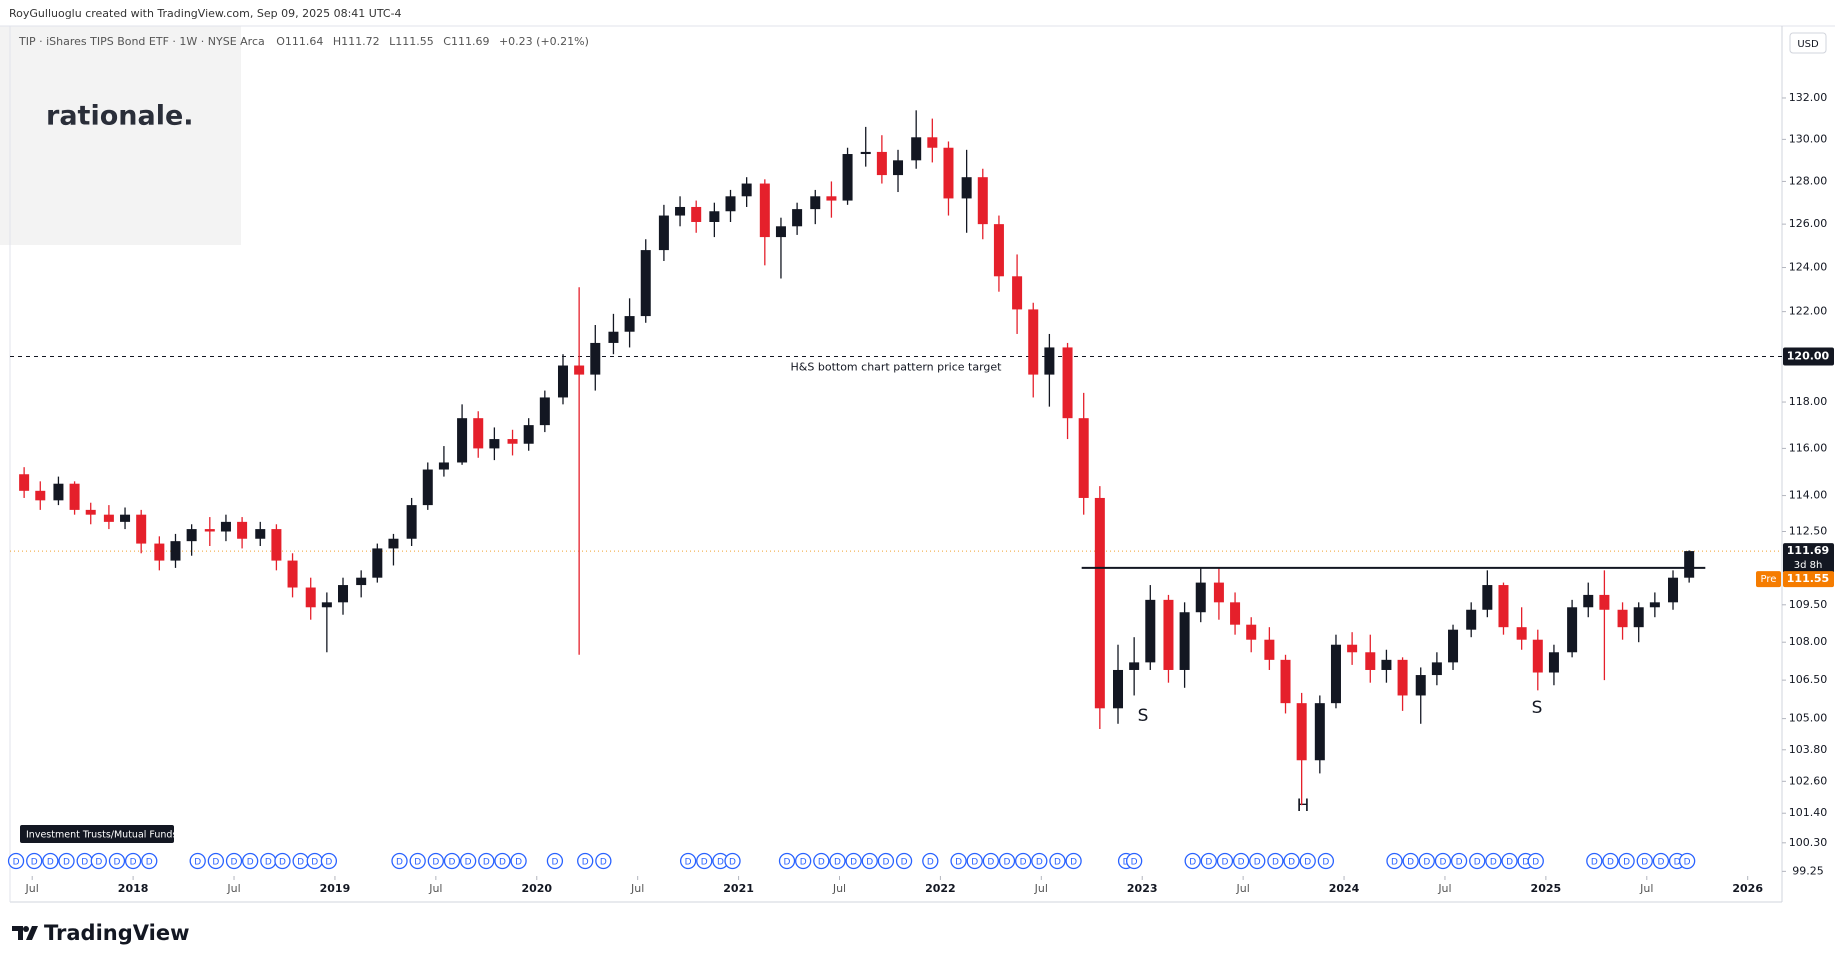  Describe the element at coordinates (1041, 888) in the screenshot. I see `x-tick-label: Jul` at that location.